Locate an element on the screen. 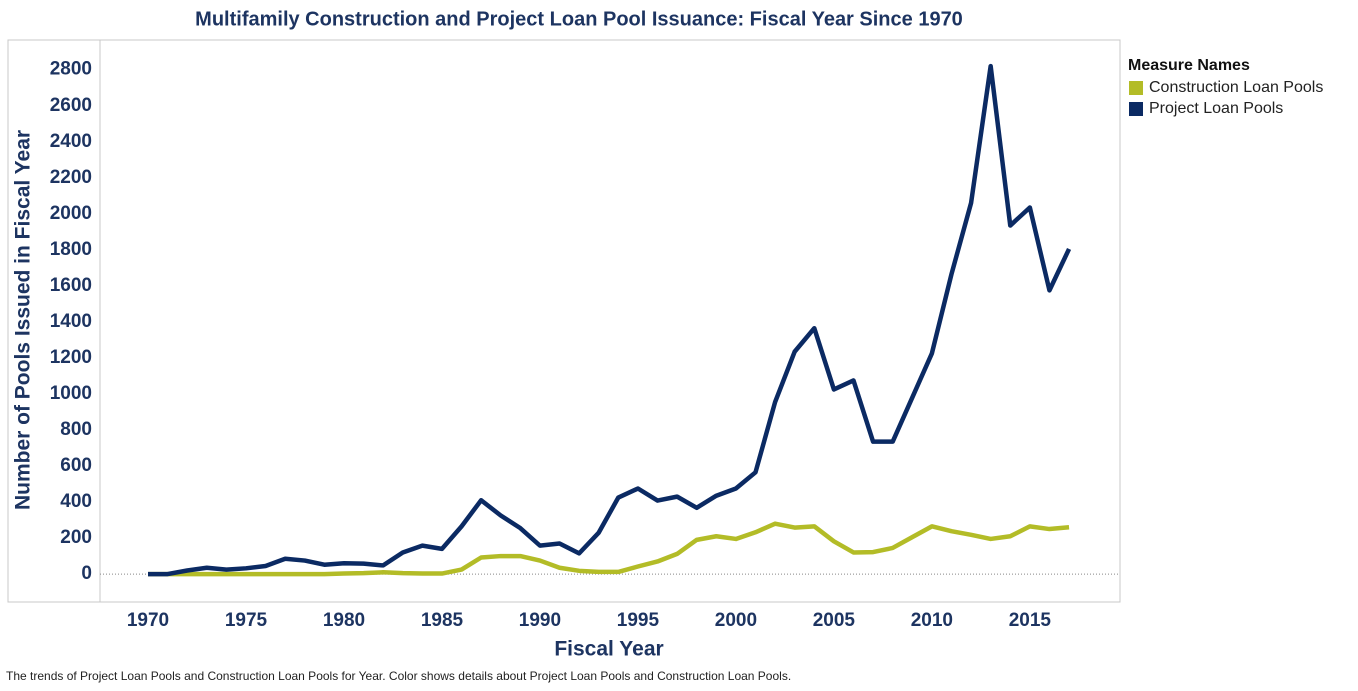  x-tick-label: 1980 is located at coordinates (344, 620).